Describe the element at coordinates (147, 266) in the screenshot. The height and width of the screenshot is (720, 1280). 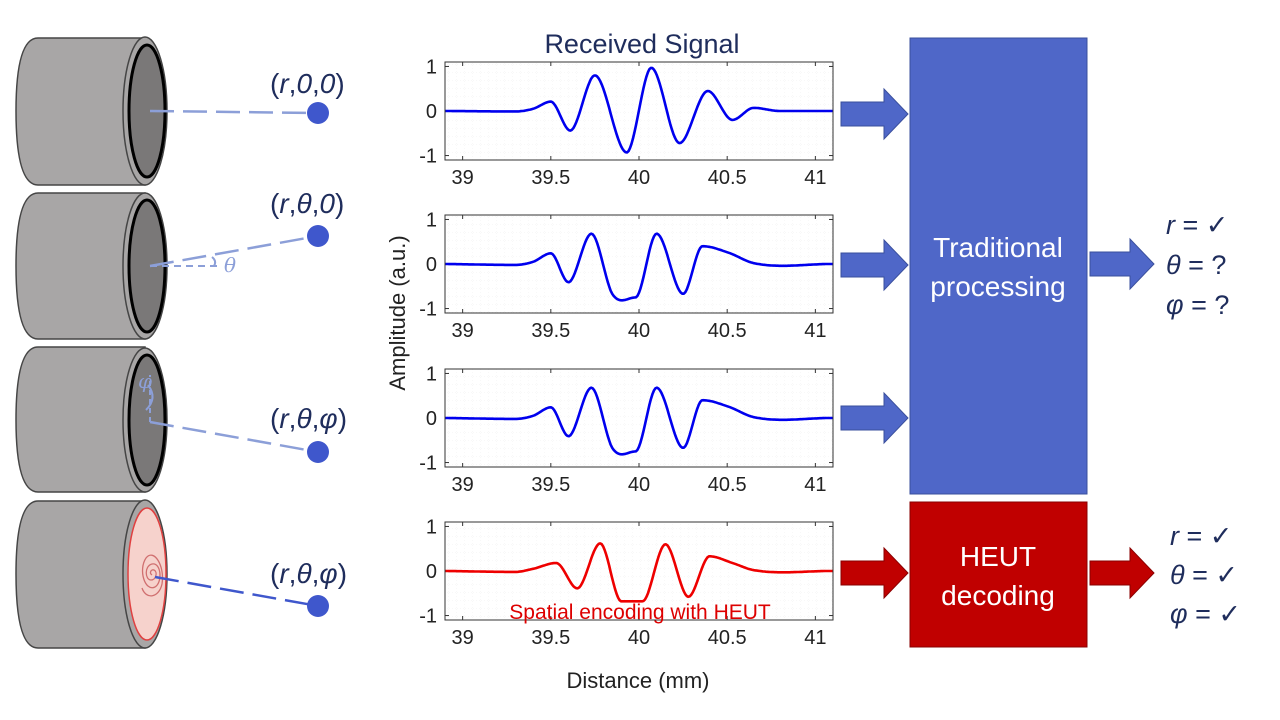
I see `transducer-2-face` at that location.